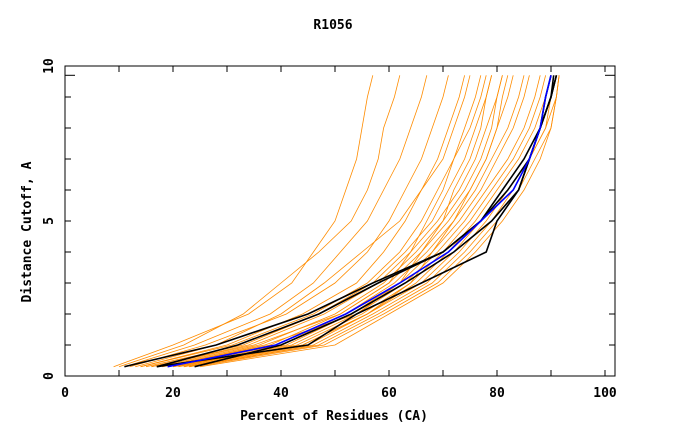  What do you see at coordinates (27, 231) in the screenshot?
I see `y-axis-label: Distance Cutoff, A` at bounding box center [27, 231].